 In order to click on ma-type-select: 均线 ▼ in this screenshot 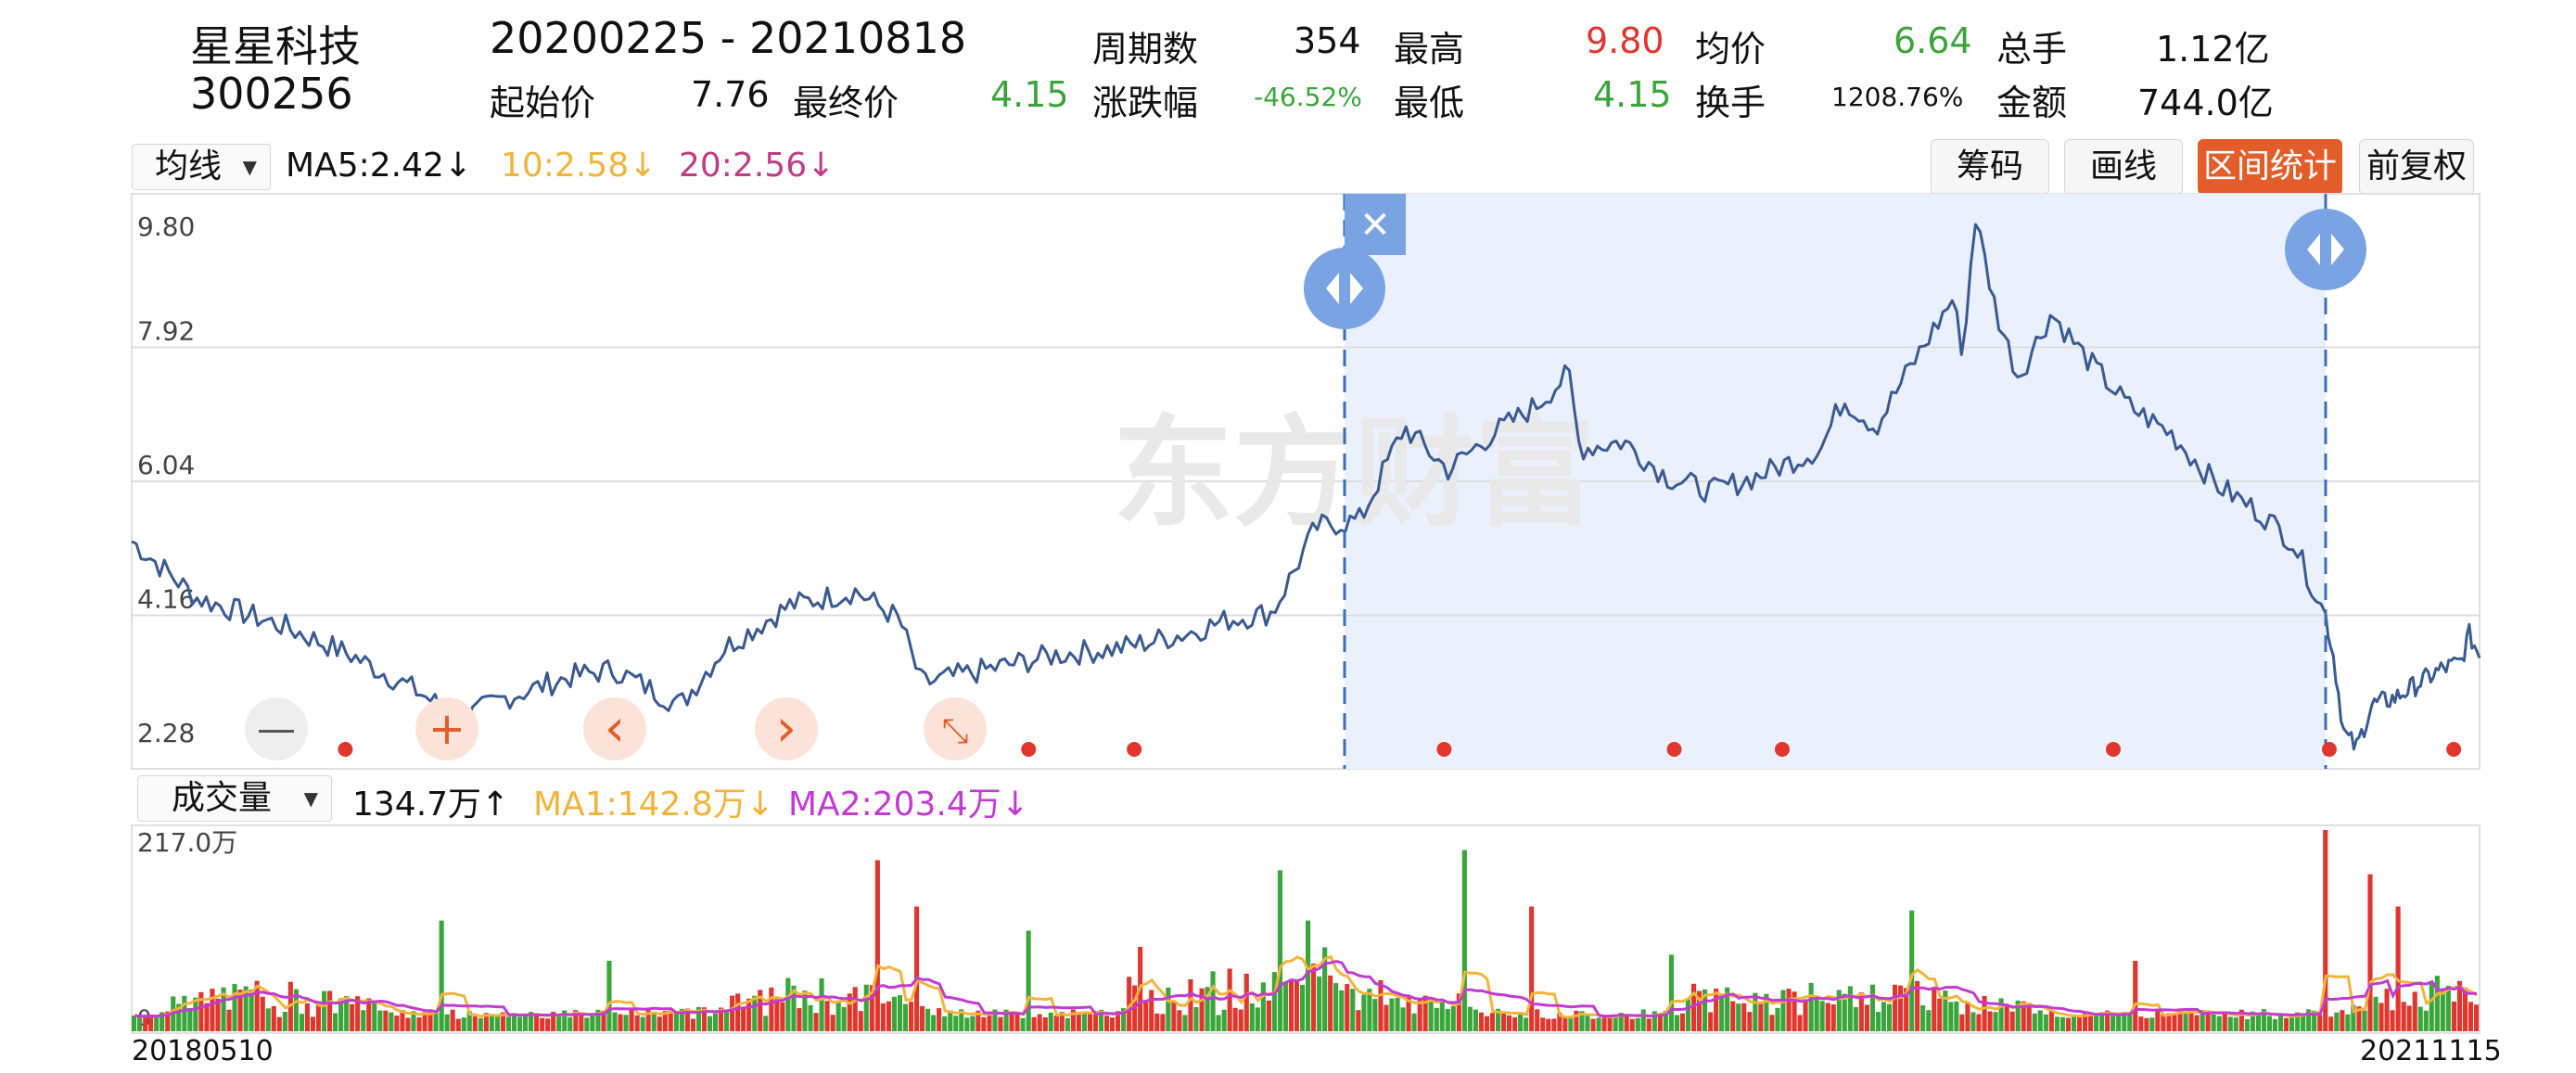, I will do `click(201, 167)`.